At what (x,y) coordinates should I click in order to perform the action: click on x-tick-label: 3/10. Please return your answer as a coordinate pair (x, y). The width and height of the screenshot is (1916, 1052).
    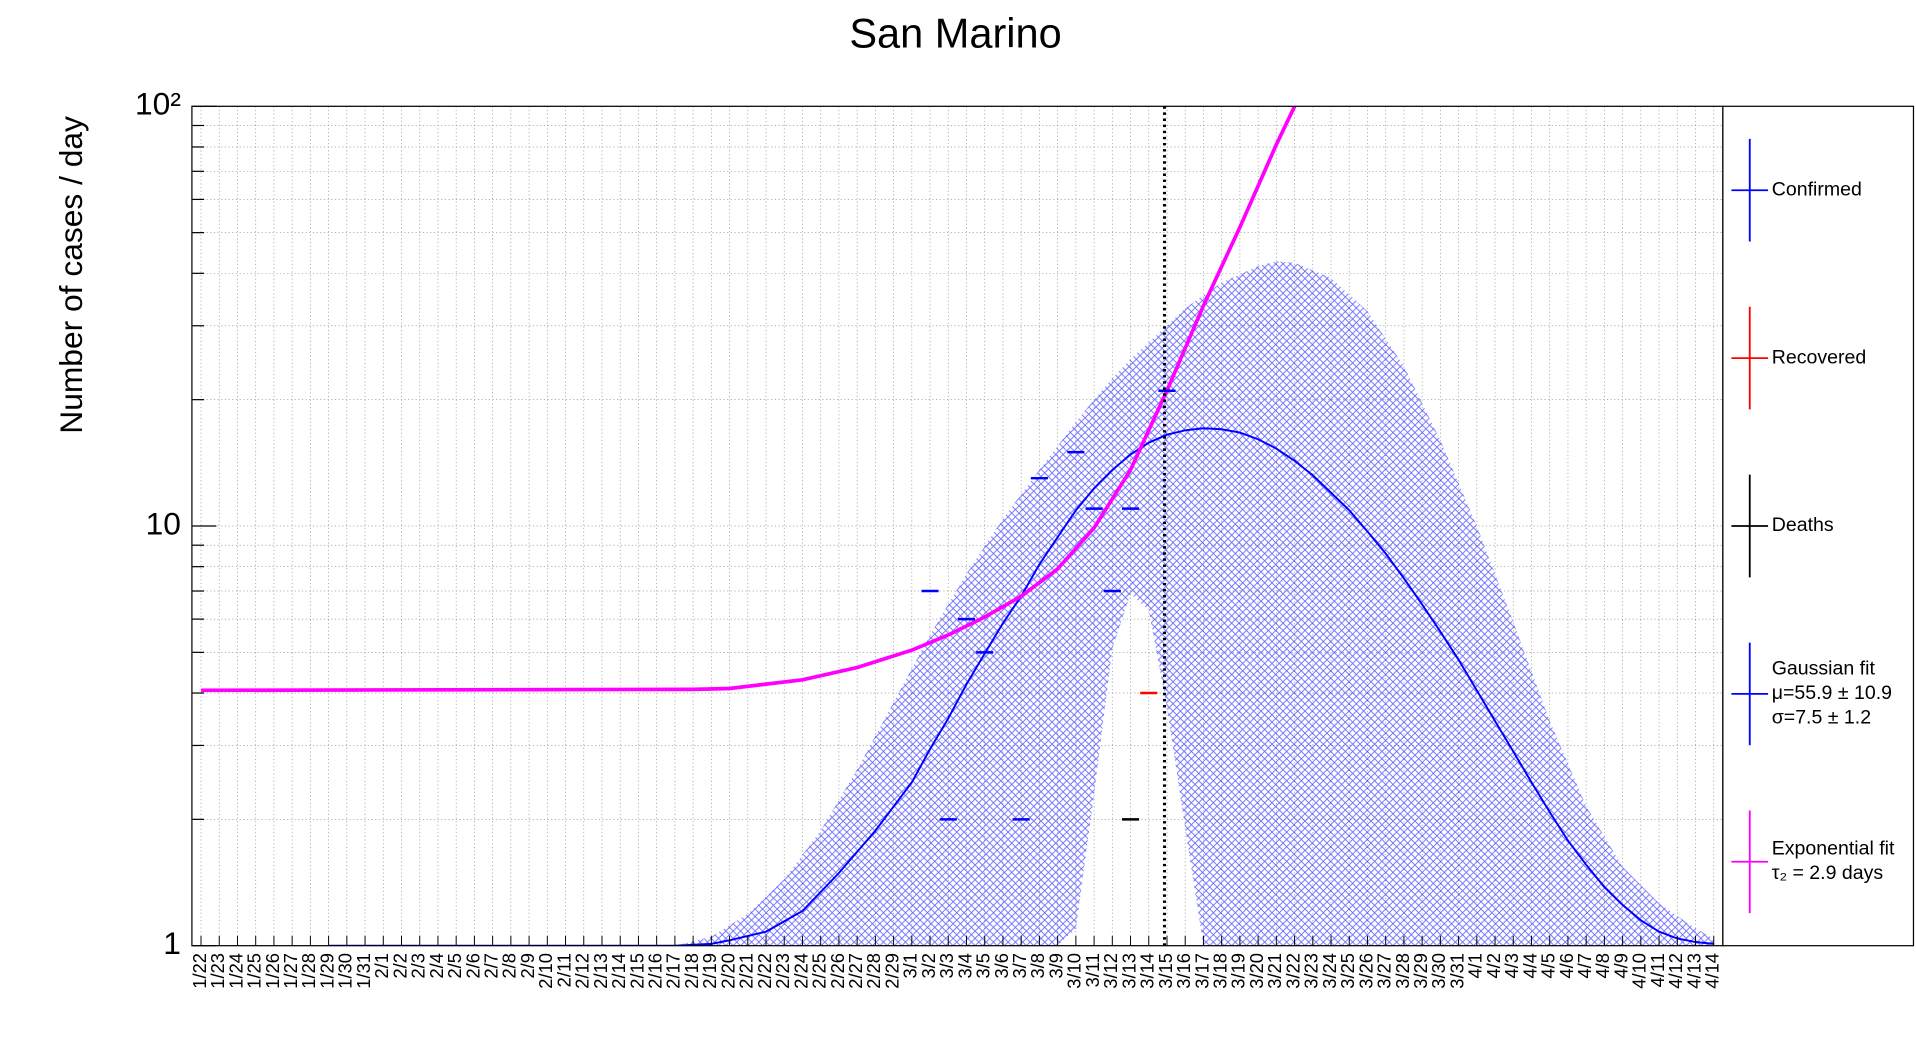
    Looking at the image, I should click on (1074, 971).